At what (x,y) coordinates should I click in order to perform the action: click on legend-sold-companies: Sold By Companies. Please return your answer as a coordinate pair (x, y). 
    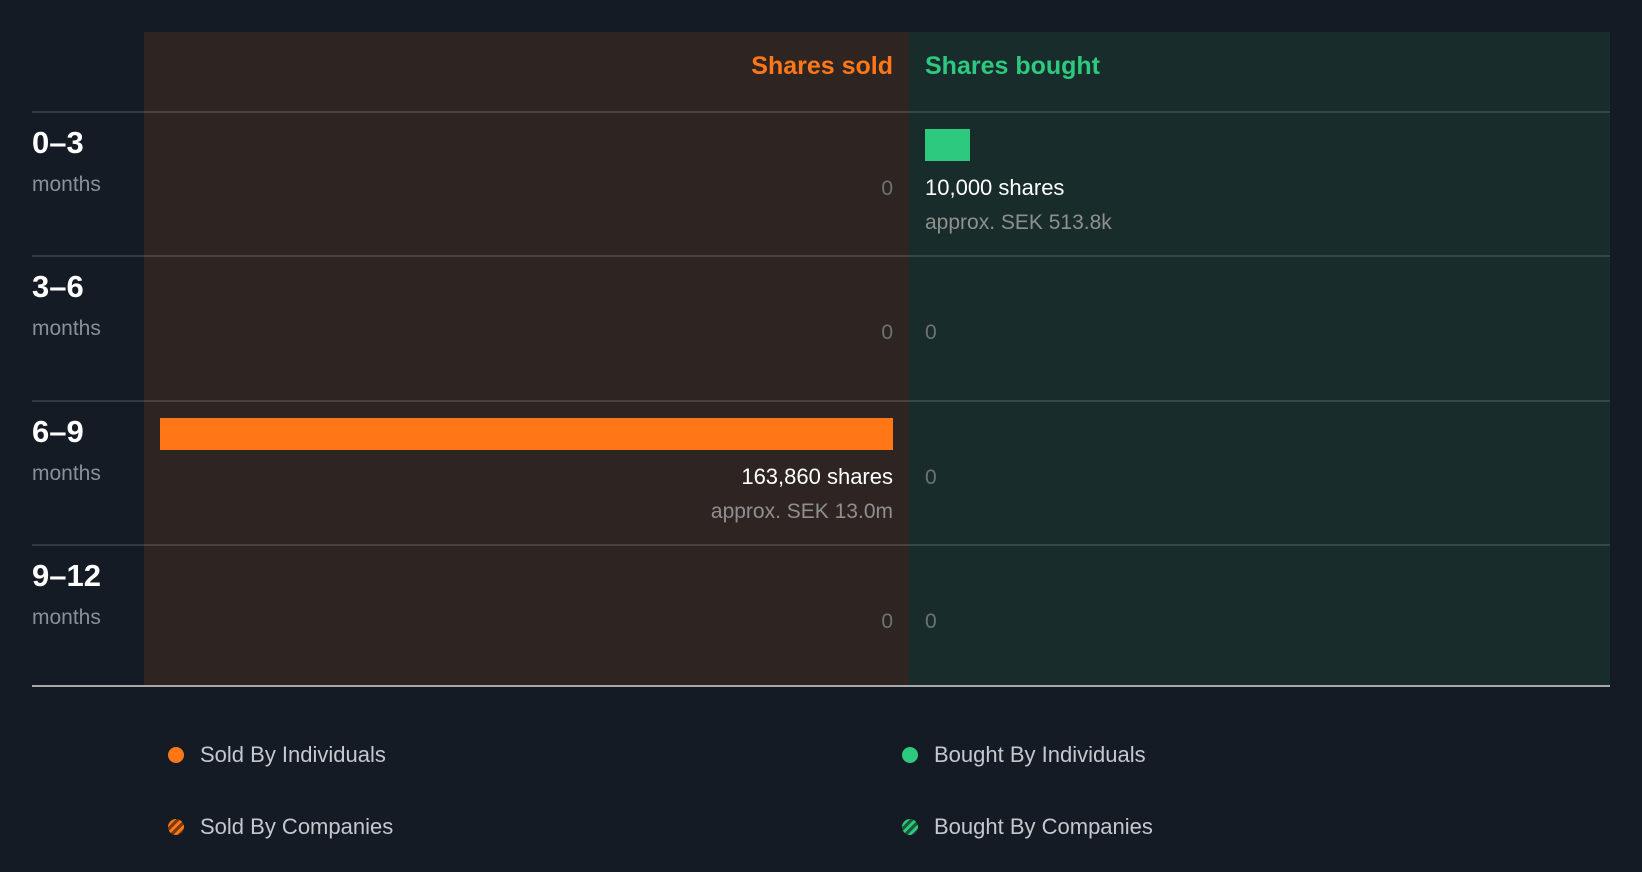
    Looking at the image, I should click on (280, 827).